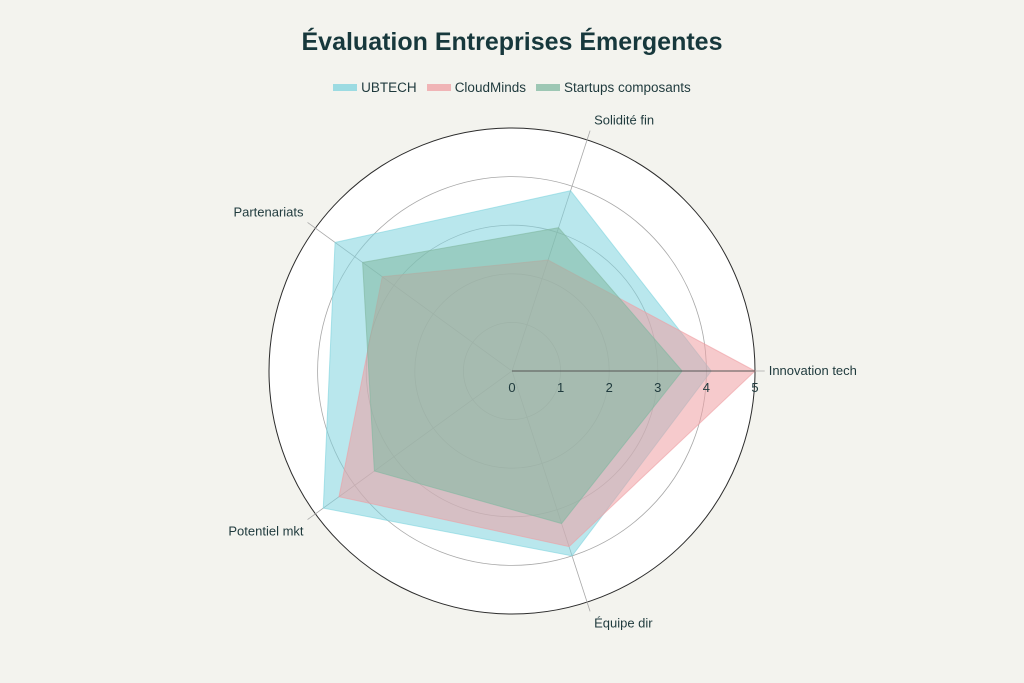 This screenshot has height=683, width=1024. Describe the element at coordinates (389, 87) in the screenshot. I see `legend-label-ubtech: UBTECH` at that location.